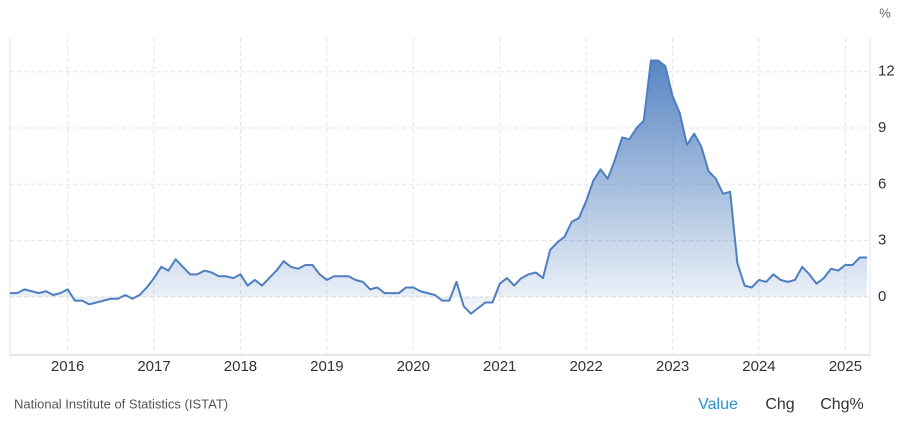  I want to click on x-tick-label: 2025, so click(845, 366).